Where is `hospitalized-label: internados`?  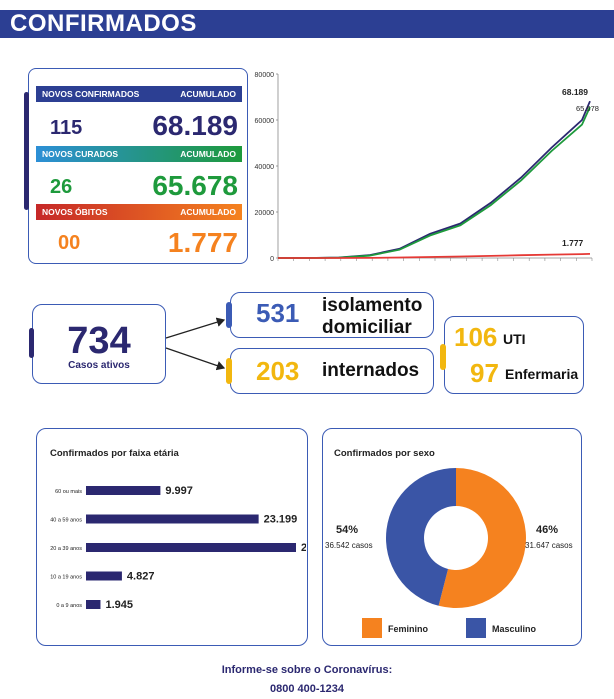
hospitalized-label: internados is located at coordinates (371, 370).